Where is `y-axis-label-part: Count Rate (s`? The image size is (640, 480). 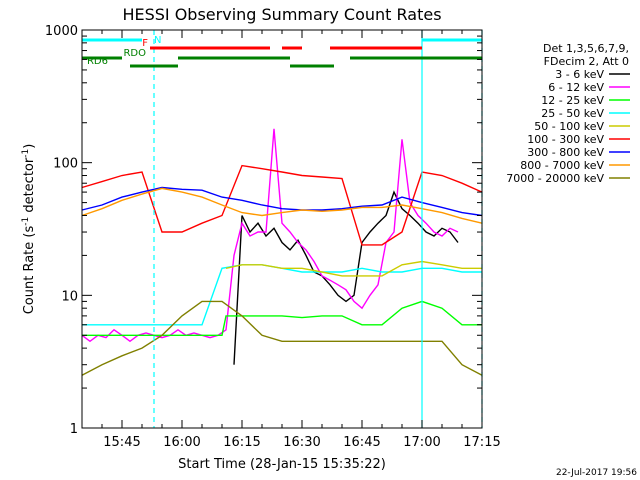
y-axis-label-part: Count Rate (s is located at coordinates (29, 270).